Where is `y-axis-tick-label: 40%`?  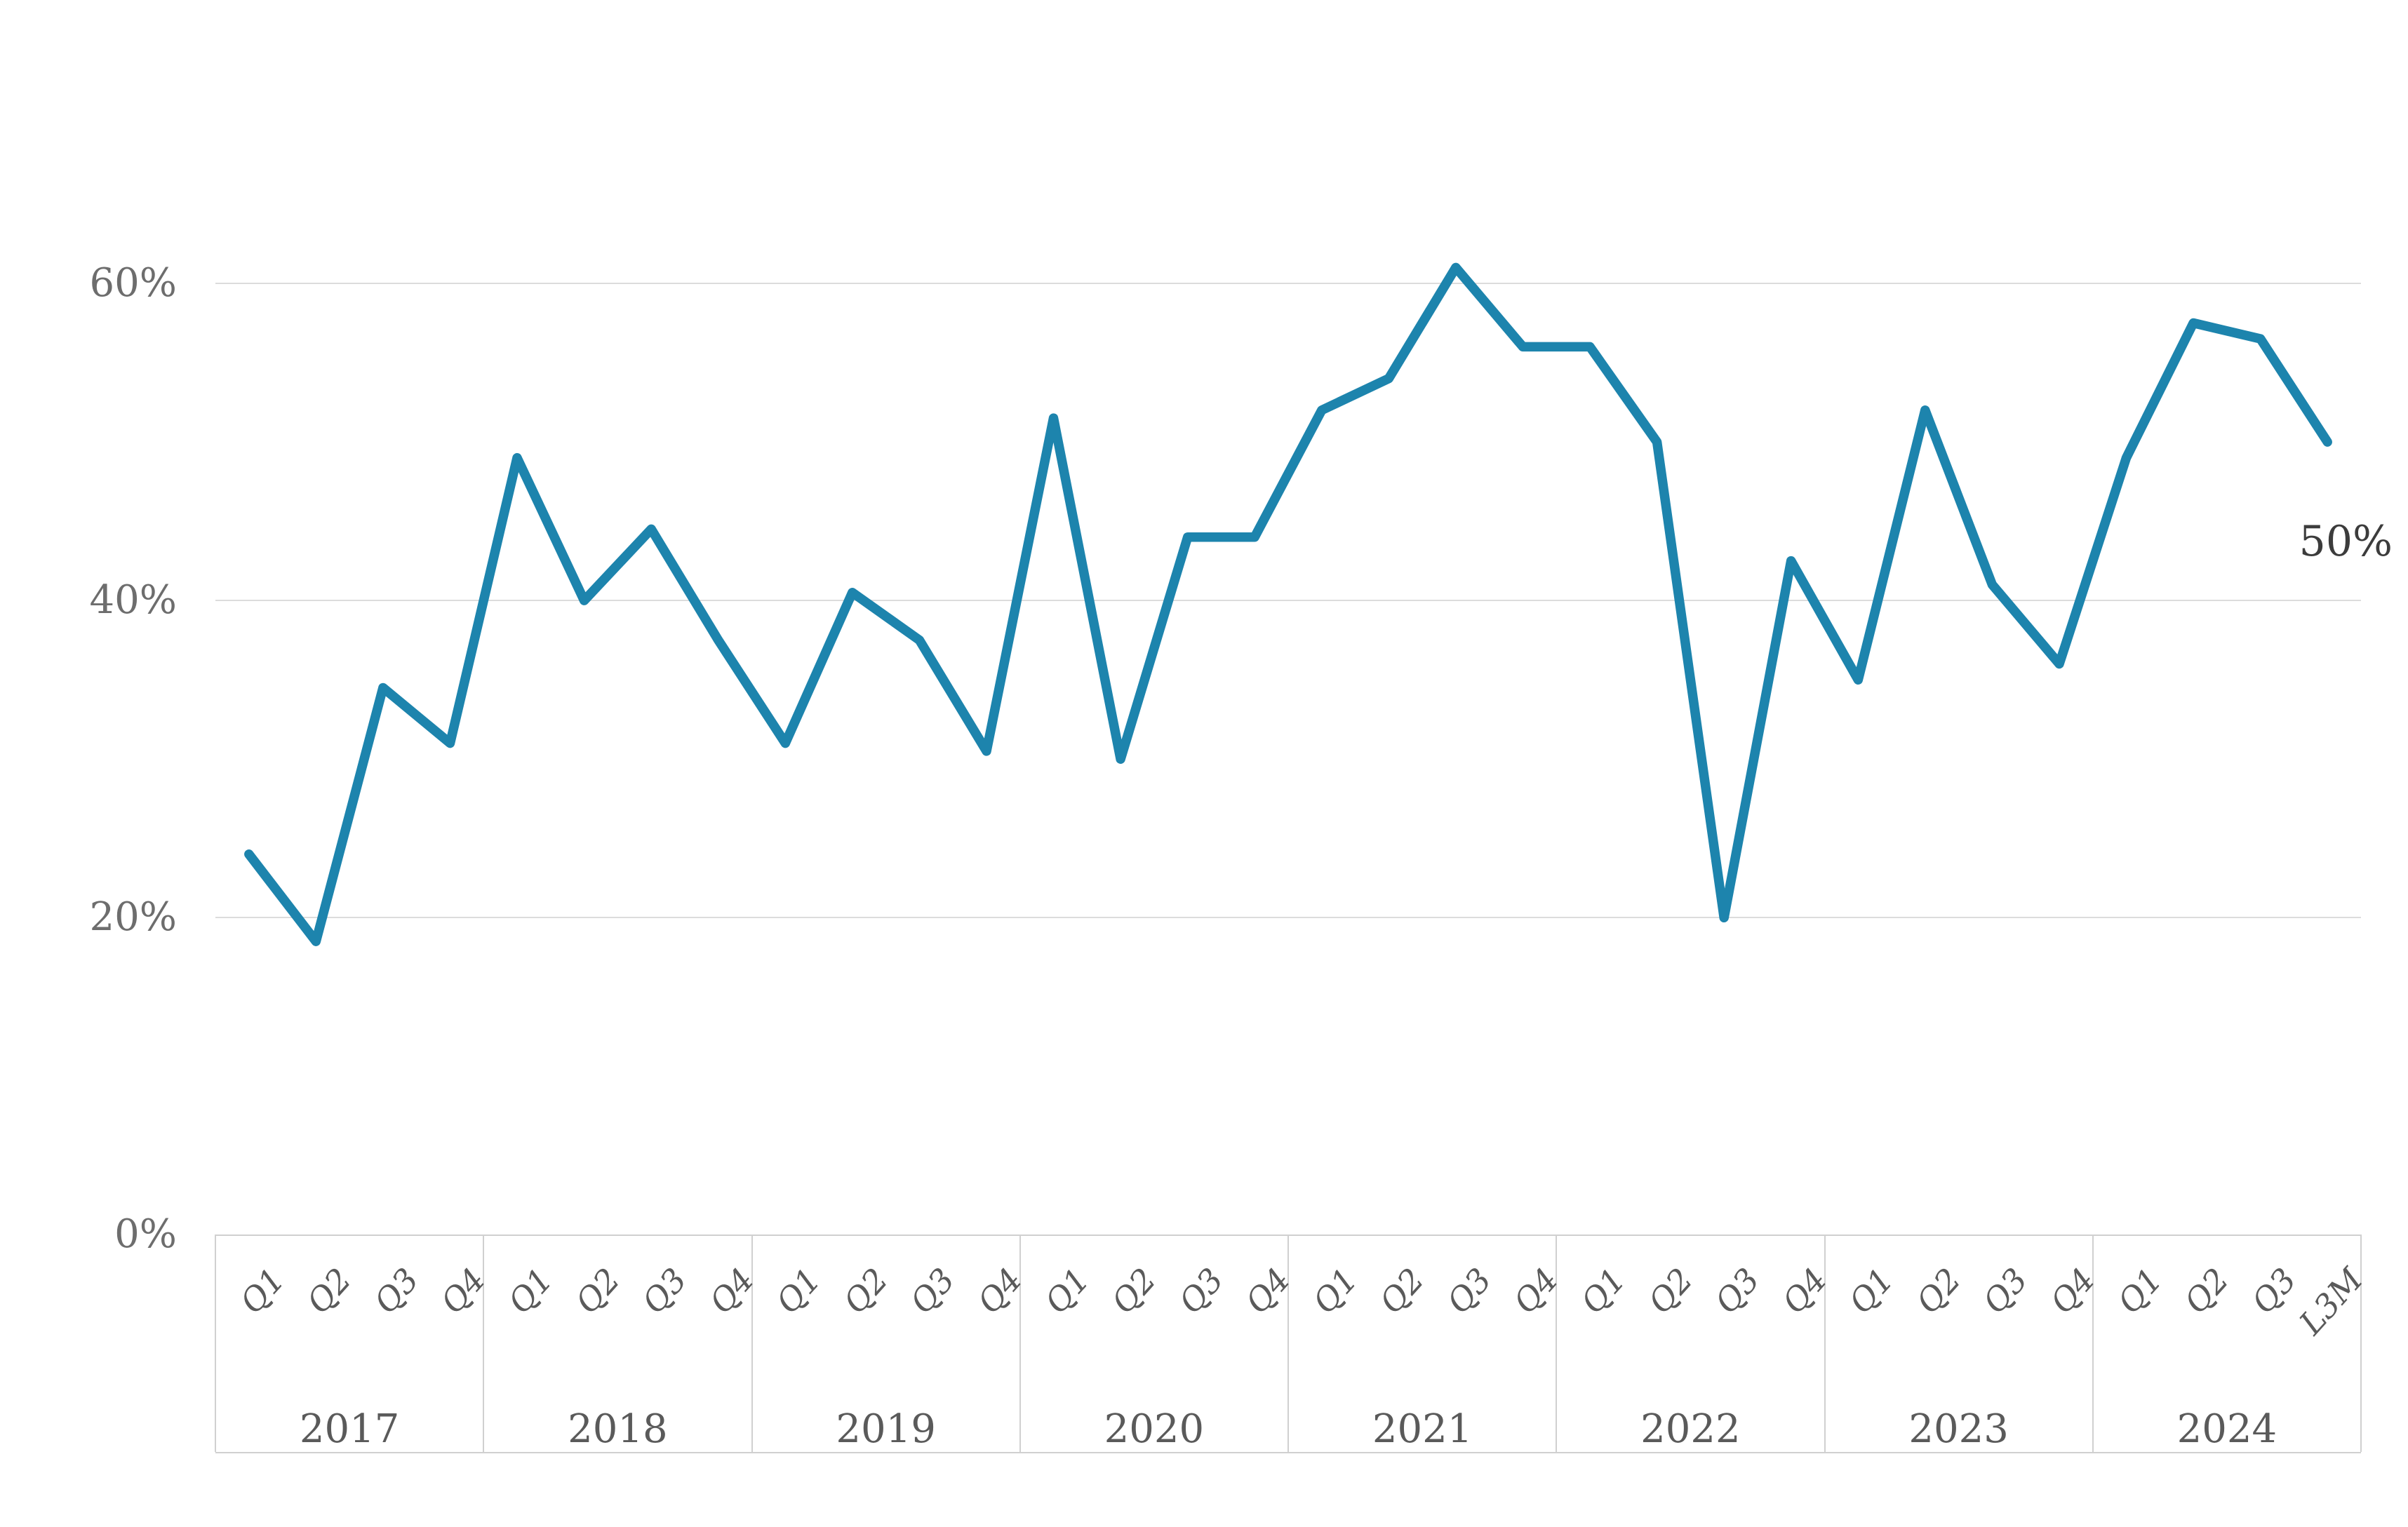 y-axis-tick-label: 40% is located at coordinates (133, 600).